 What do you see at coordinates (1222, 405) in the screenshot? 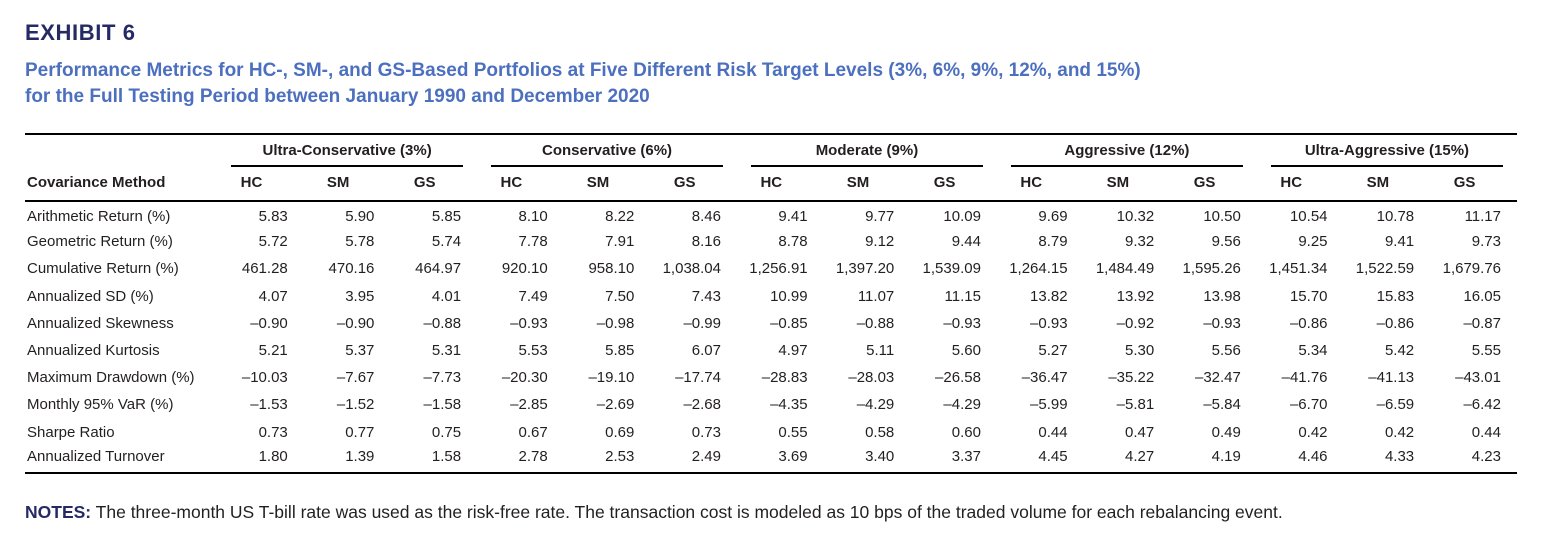
I see `value-cell: –5.84` at bounding box center [1222, 405].